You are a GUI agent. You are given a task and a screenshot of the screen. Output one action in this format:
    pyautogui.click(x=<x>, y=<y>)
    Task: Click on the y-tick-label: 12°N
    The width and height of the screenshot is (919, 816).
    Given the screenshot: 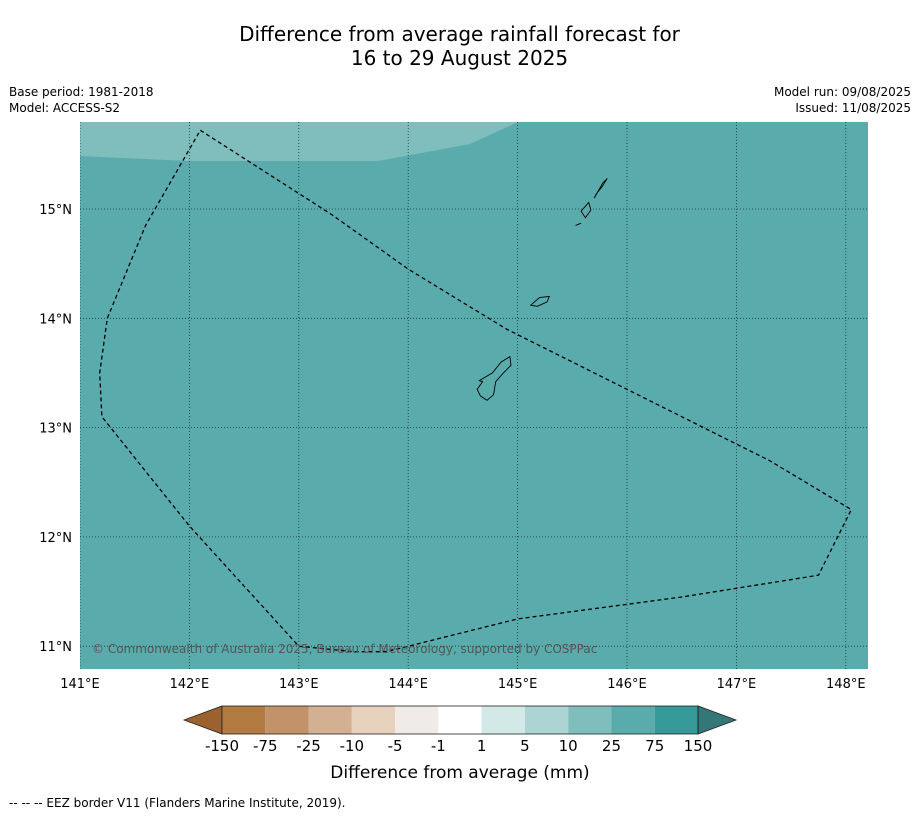 What is the action you would take?
    pyautogui.click(x=55, y=538)
    